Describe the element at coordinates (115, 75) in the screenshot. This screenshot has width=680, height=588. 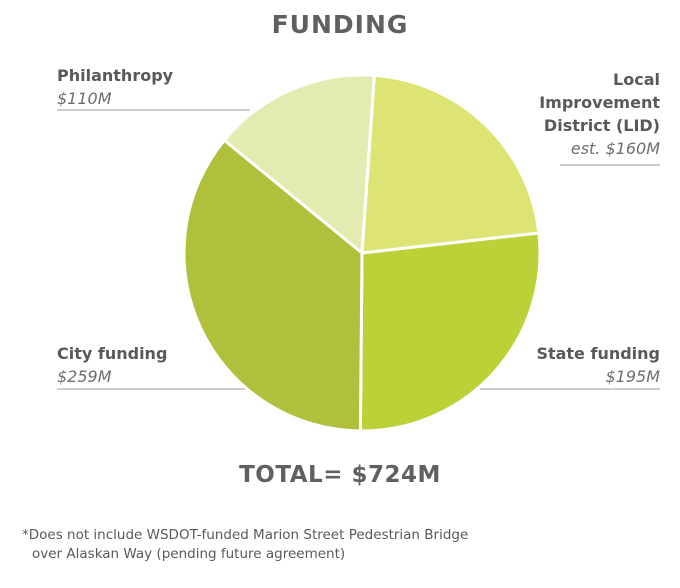
I see `slice-name-philanthropy: Philanthropy` at that location.